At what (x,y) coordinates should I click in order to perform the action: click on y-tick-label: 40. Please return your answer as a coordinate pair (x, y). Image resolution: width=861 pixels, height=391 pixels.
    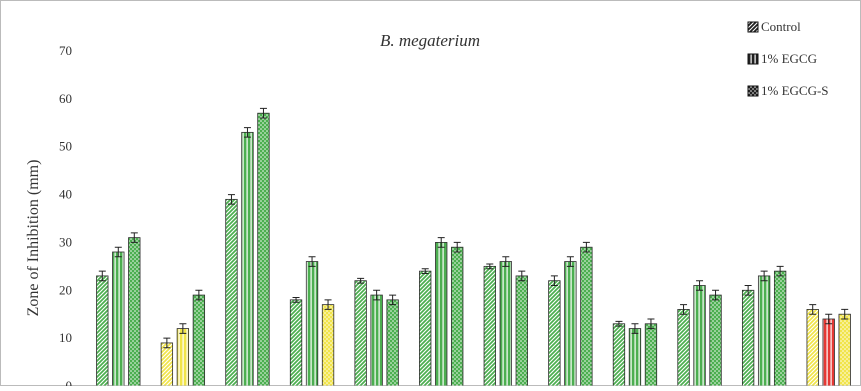
    Looking at the image, I should click on (65, 194).